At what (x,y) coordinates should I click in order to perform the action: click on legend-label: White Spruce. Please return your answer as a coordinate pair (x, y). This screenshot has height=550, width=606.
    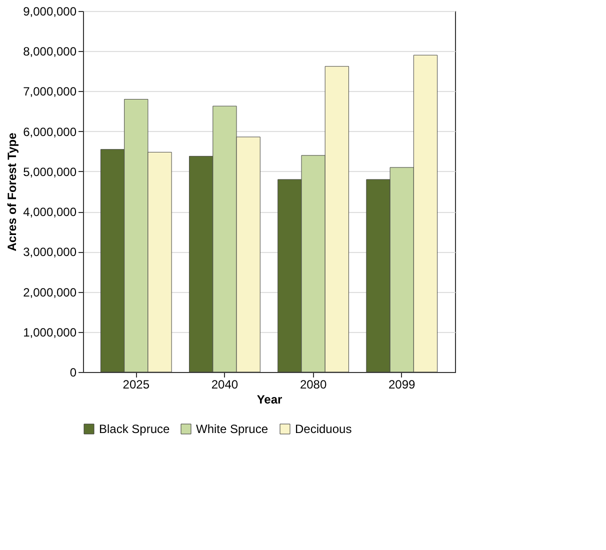
    Looking at the image, I should click on (232, 429).